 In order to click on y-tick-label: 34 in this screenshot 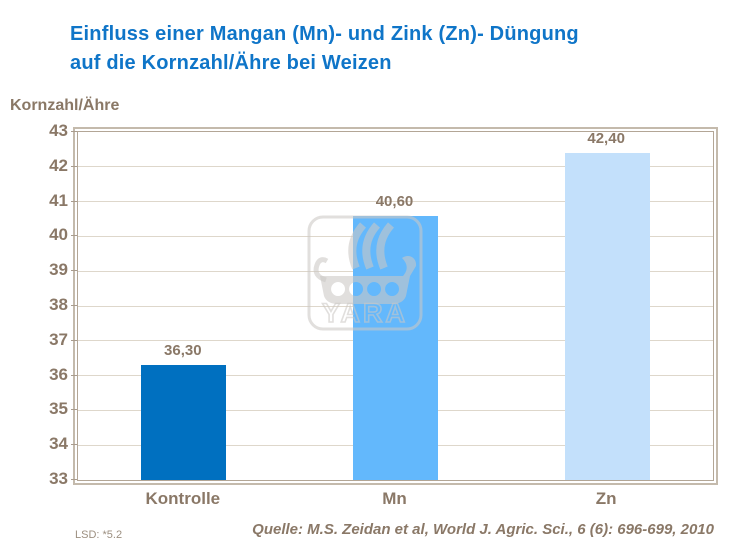, I will do `click(58, 444)`.